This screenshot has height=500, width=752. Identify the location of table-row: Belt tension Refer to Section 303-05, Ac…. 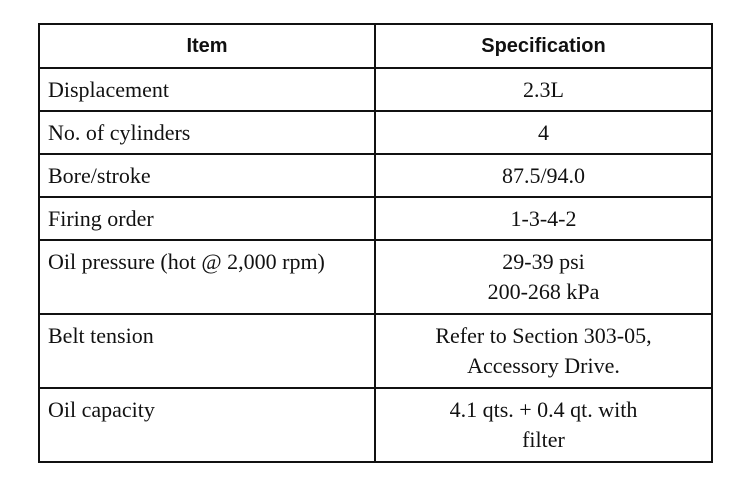
(375, 351).